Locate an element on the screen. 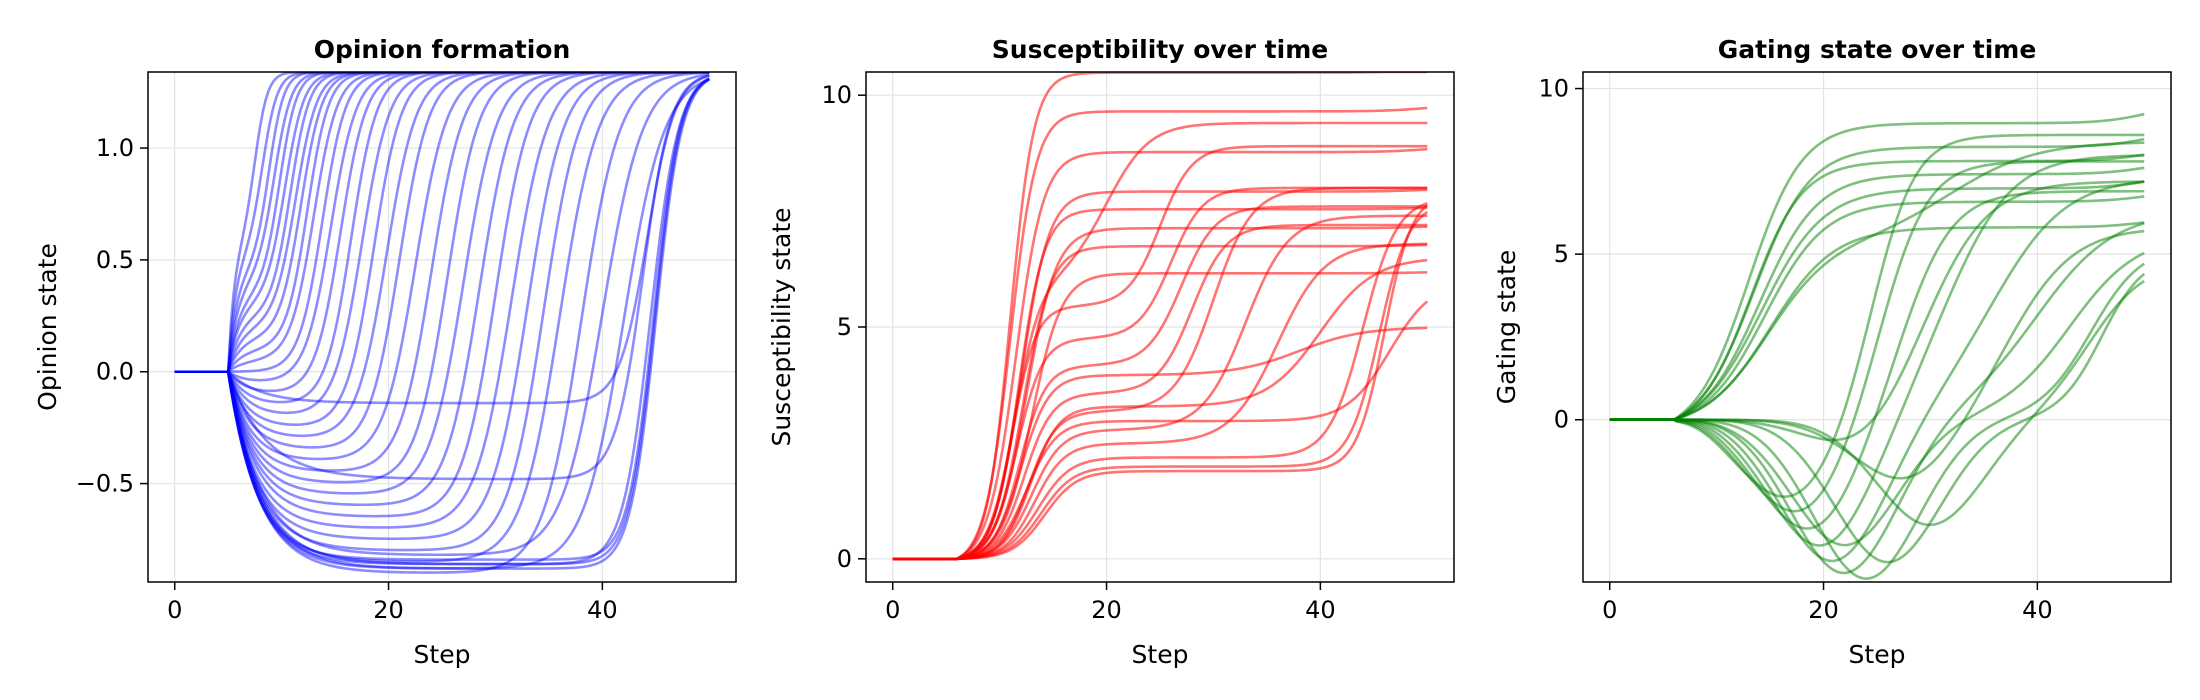 This screenshot has width=2200, height=700. y-tick-label: 0.0 is located at coordinates (115, 372).